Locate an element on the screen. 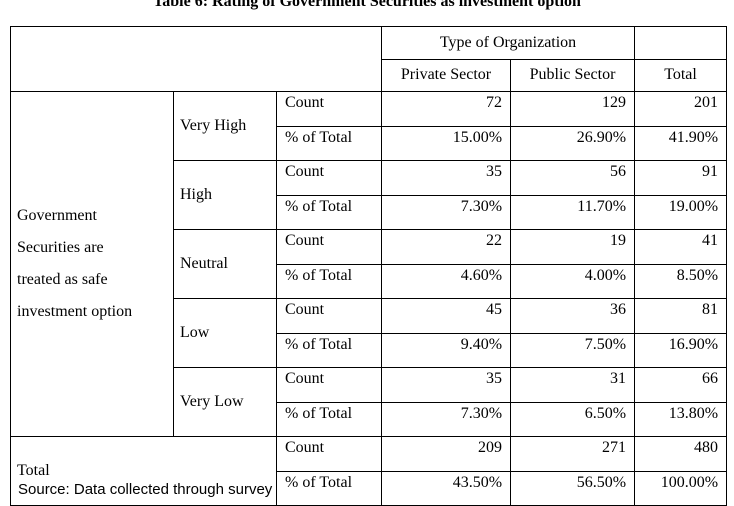  col-header-total: Total is located at coordinates (681, 75).